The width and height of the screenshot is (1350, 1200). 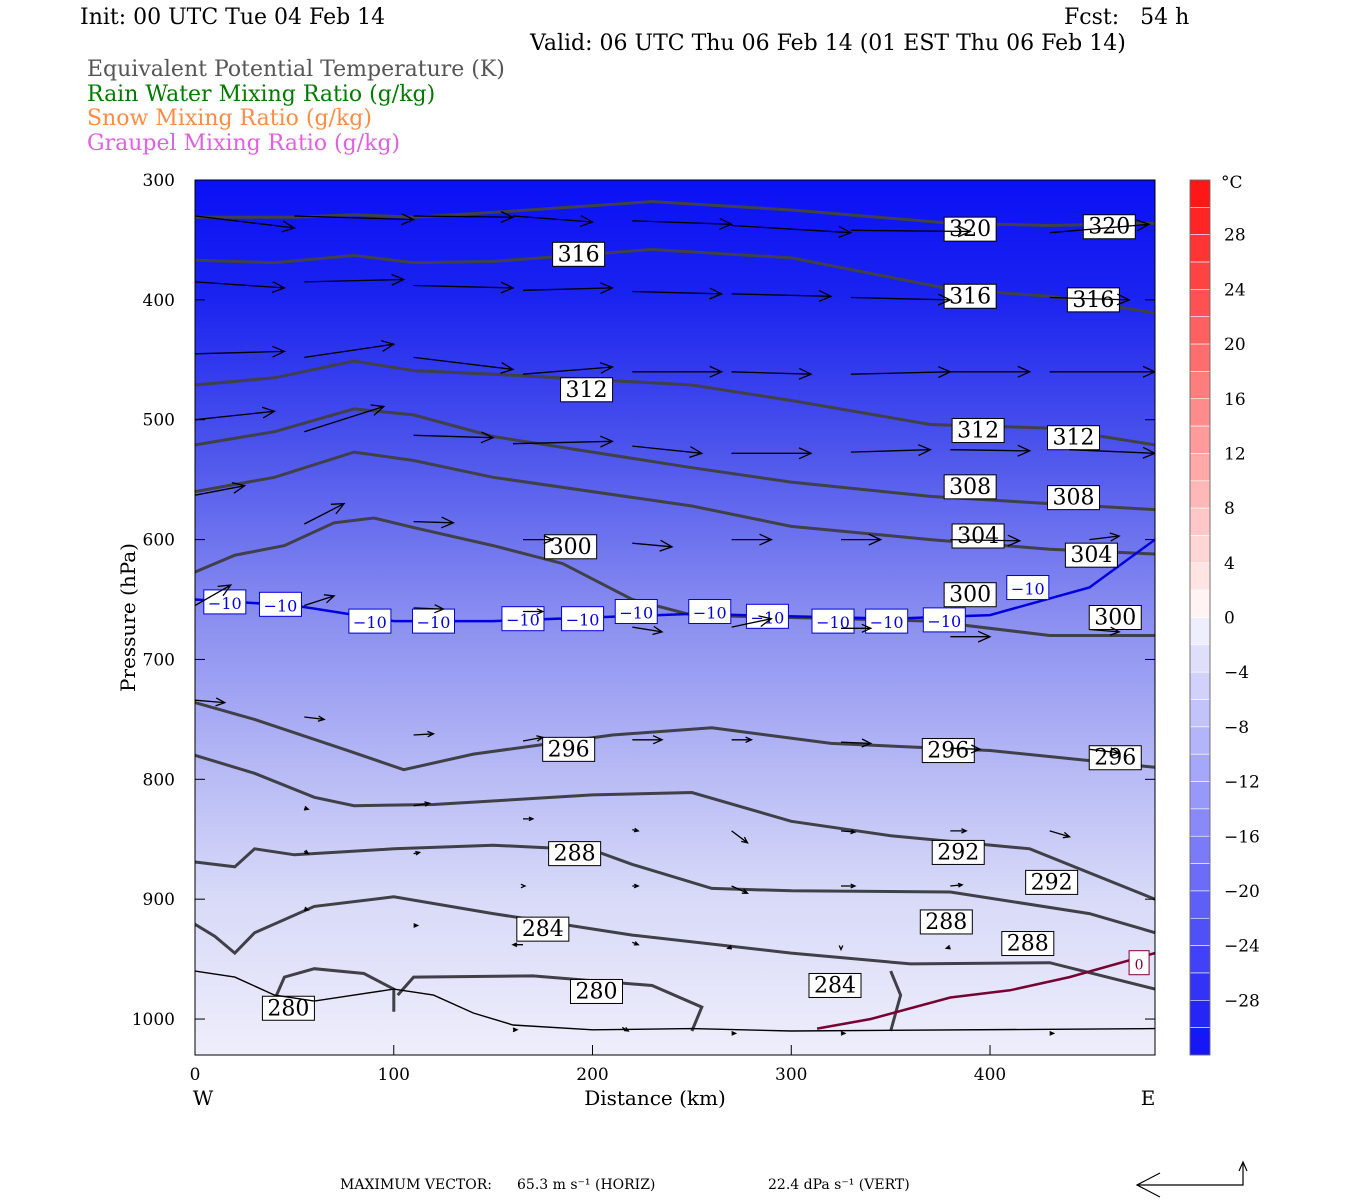 What do you see at coordinates (1074, 438) in the screenshot?
I see `theta-e-label-2-2-text: 312` at bounding box center [1074, 438].